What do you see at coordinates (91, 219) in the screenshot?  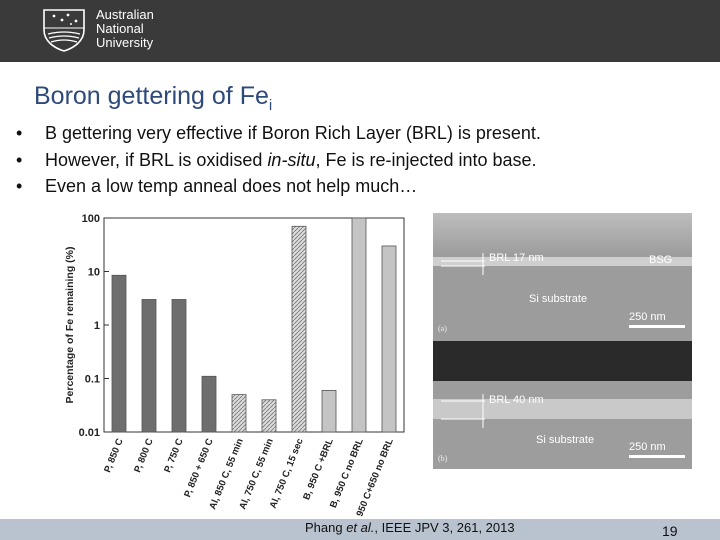 I see `y-tick-label: 100` at bounding box center [91, 219].